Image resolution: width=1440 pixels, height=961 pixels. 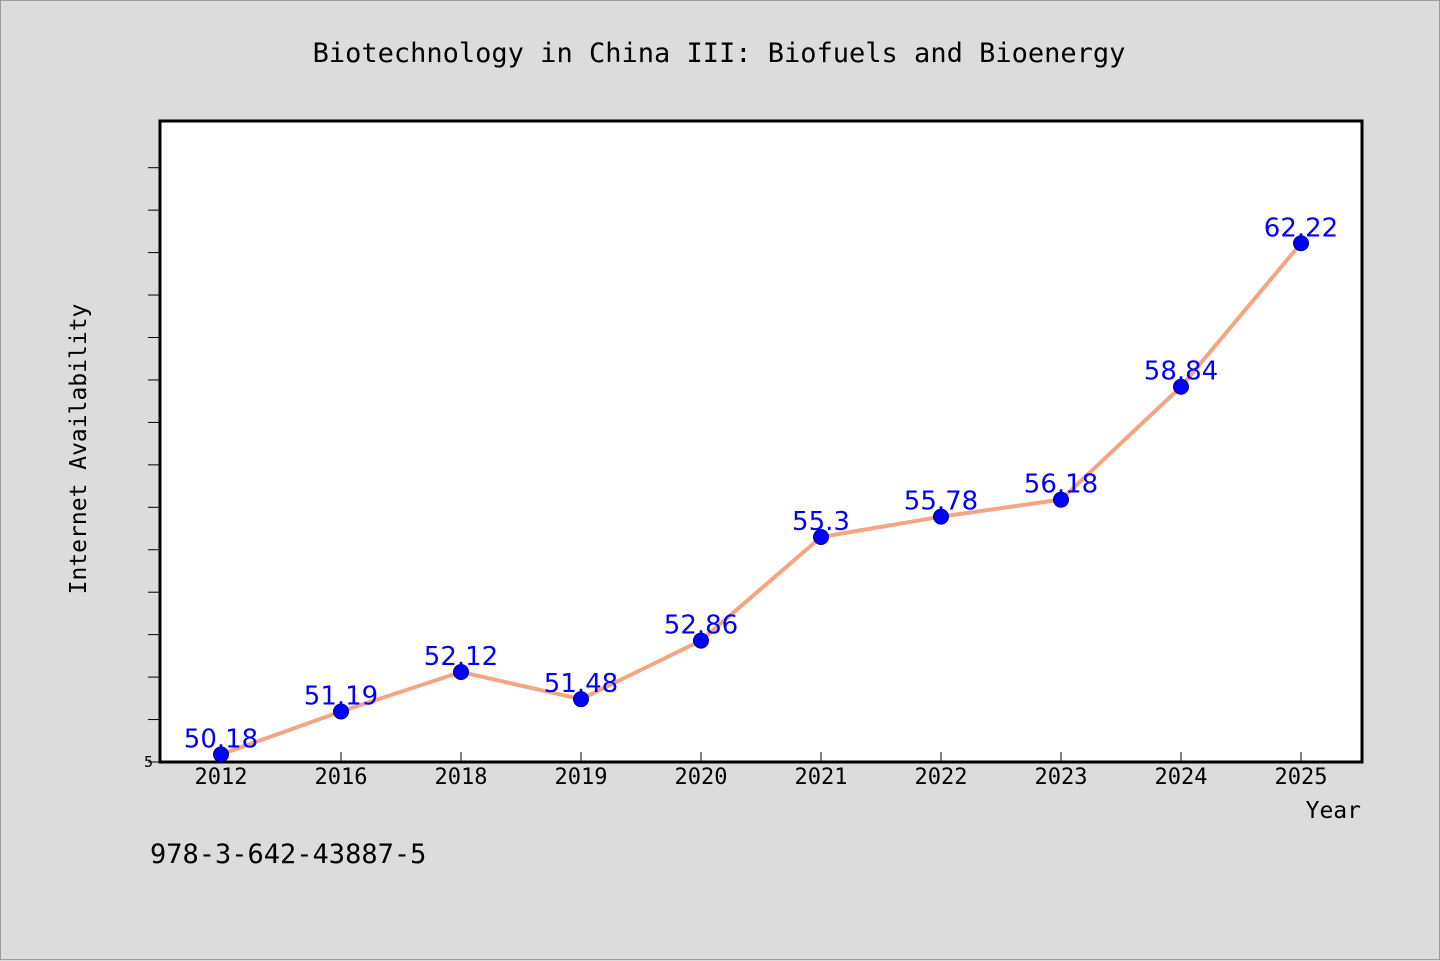 What do you see at coordinates (1181, 372) in the screenshot?
I see `data-label: 58.84` at bounding box center [1181, 372].